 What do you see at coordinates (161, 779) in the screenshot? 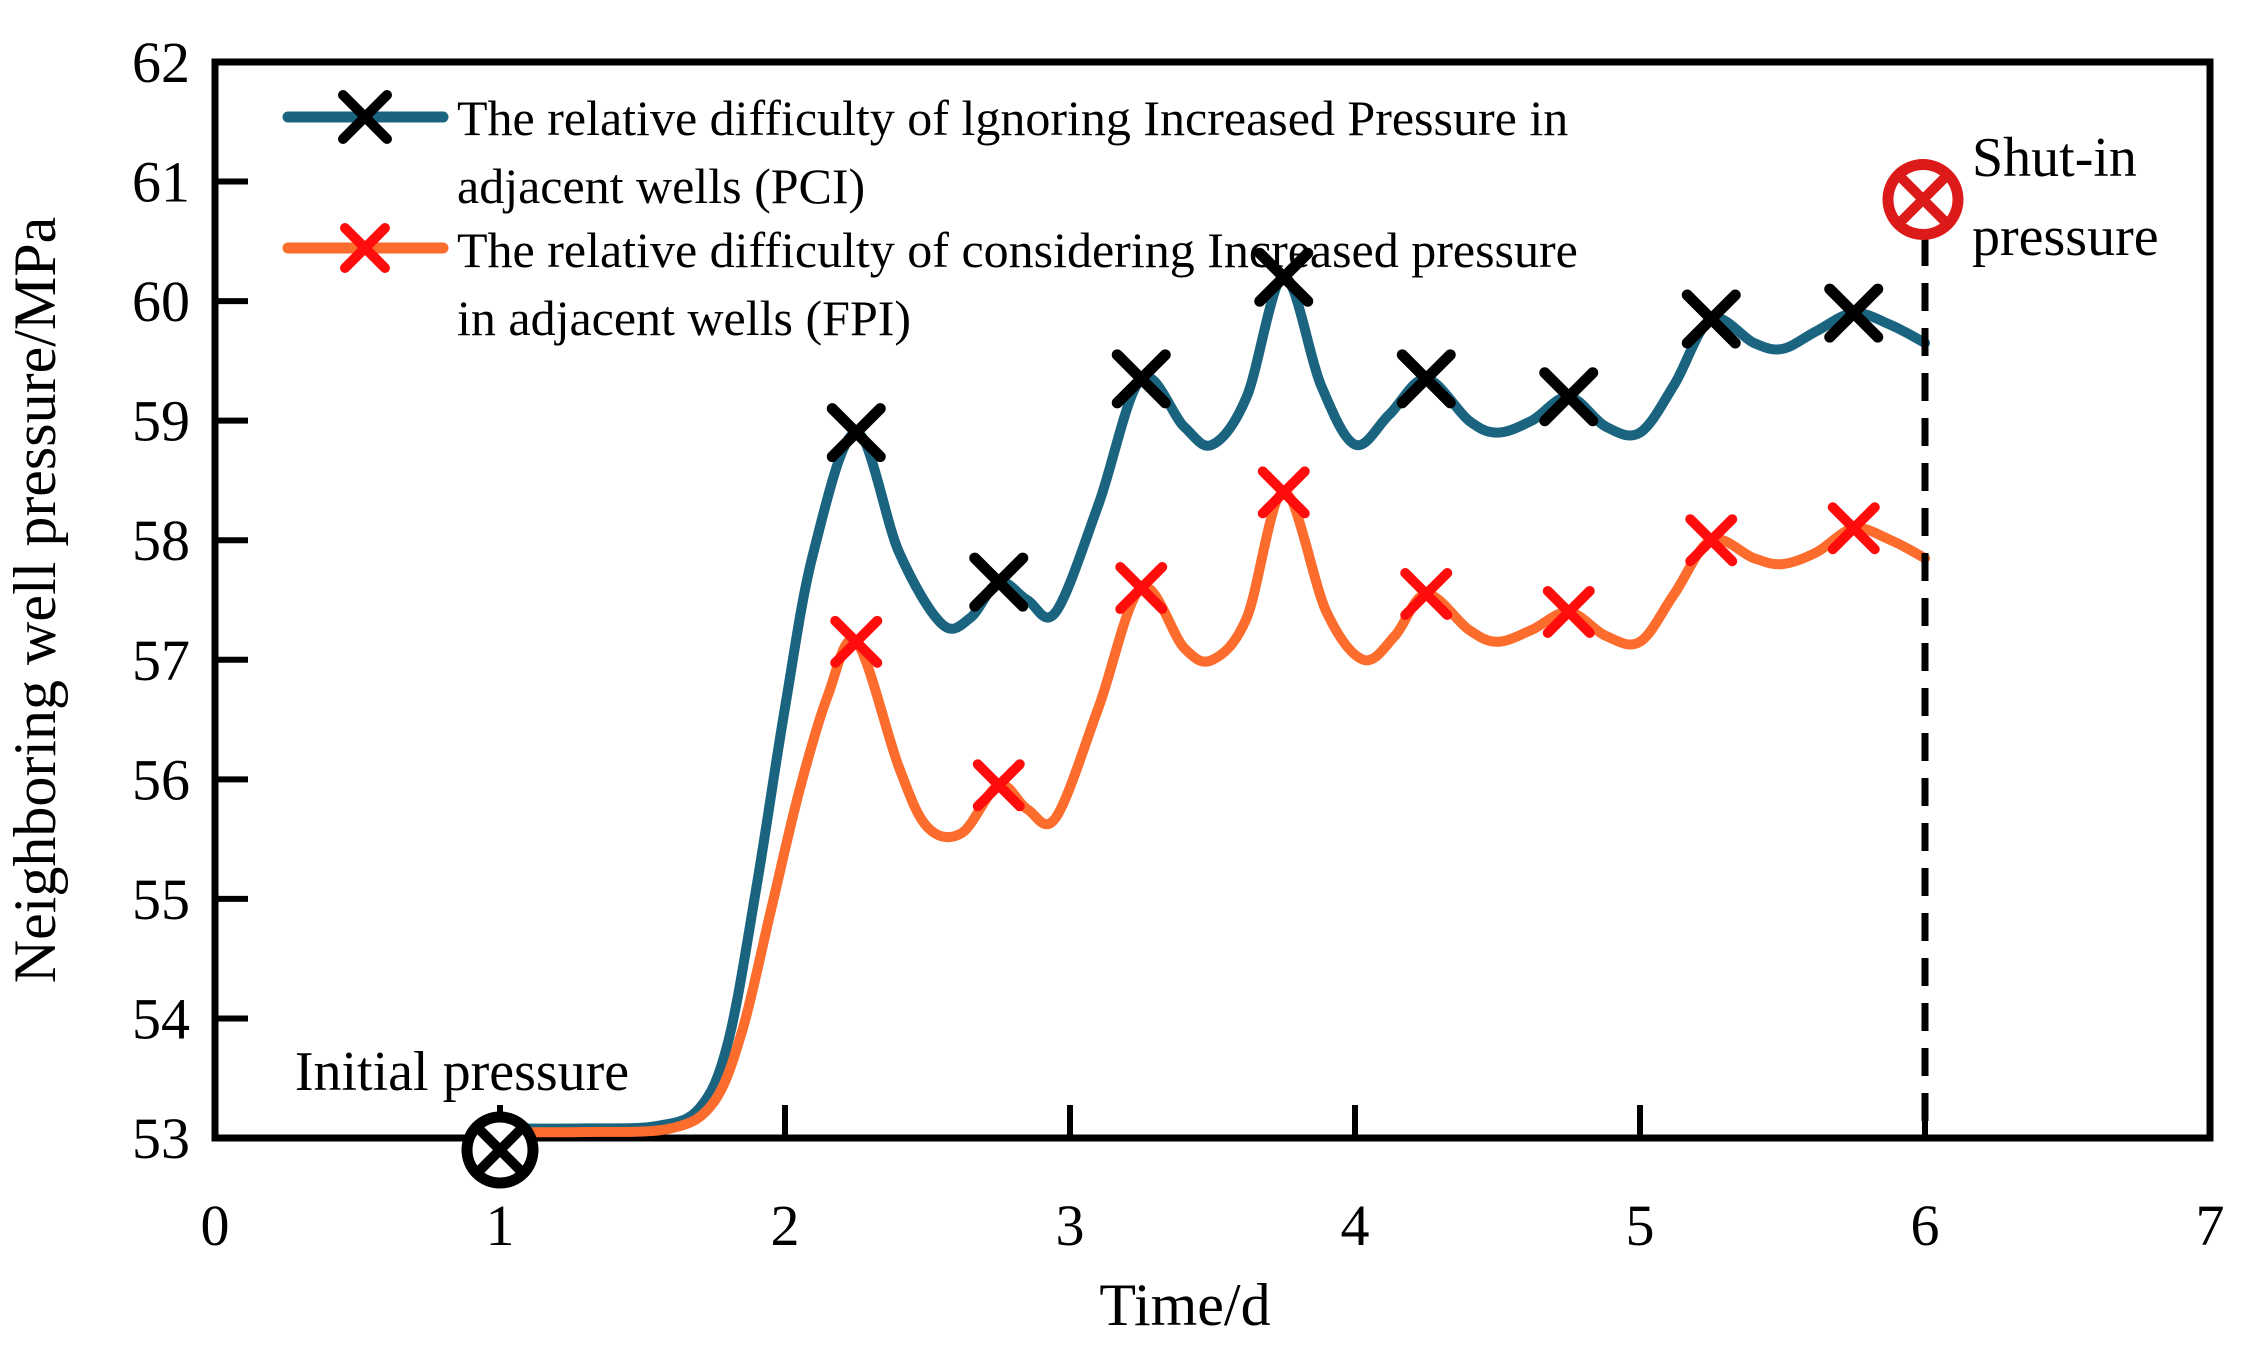
I see `y-tick-label: 56` at bounding box center [161, 779].